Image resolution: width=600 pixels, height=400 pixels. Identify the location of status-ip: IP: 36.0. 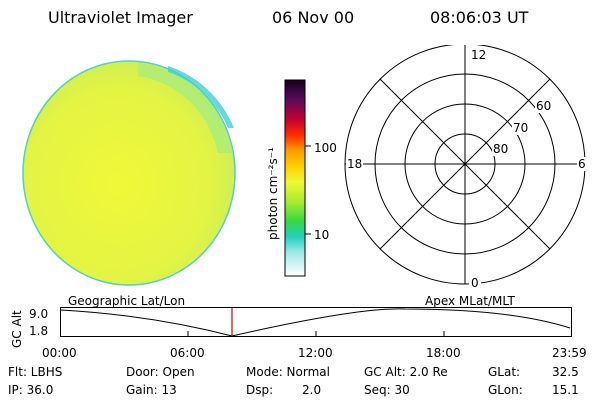
(31, 390).